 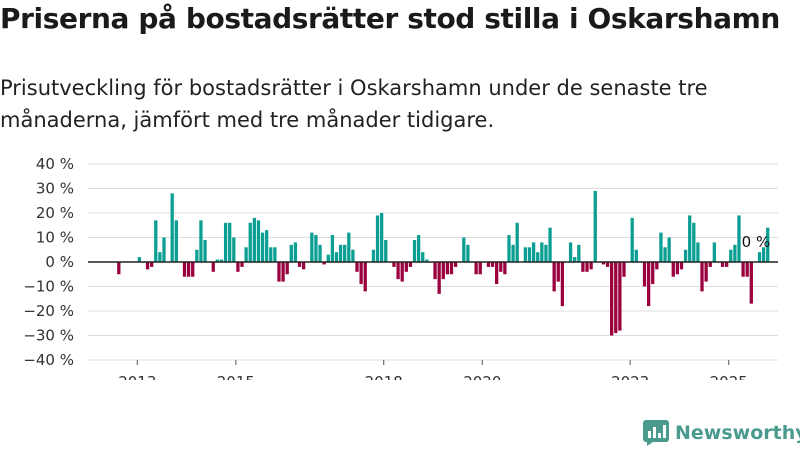 What do you see at coordinates (55, 238) in the screenshot?
I see `y-tick-label: 10 %` at bounding box center [55, 238].